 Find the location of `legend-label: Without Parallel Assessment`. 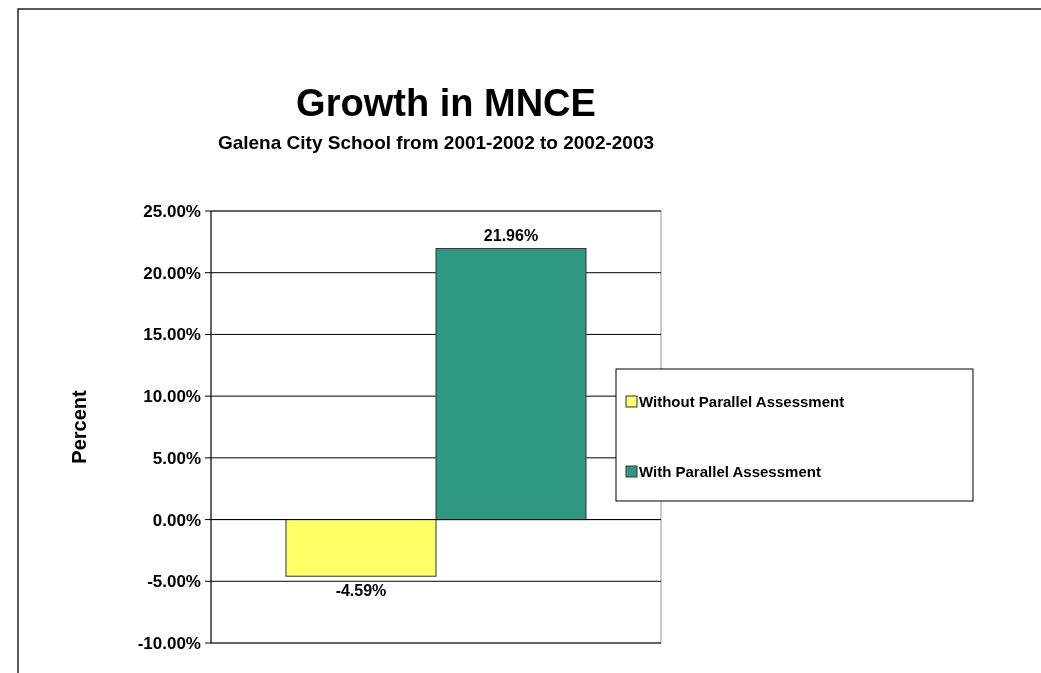

legend-label: Without Parallel Assessment is located at coordinates (742, 402).